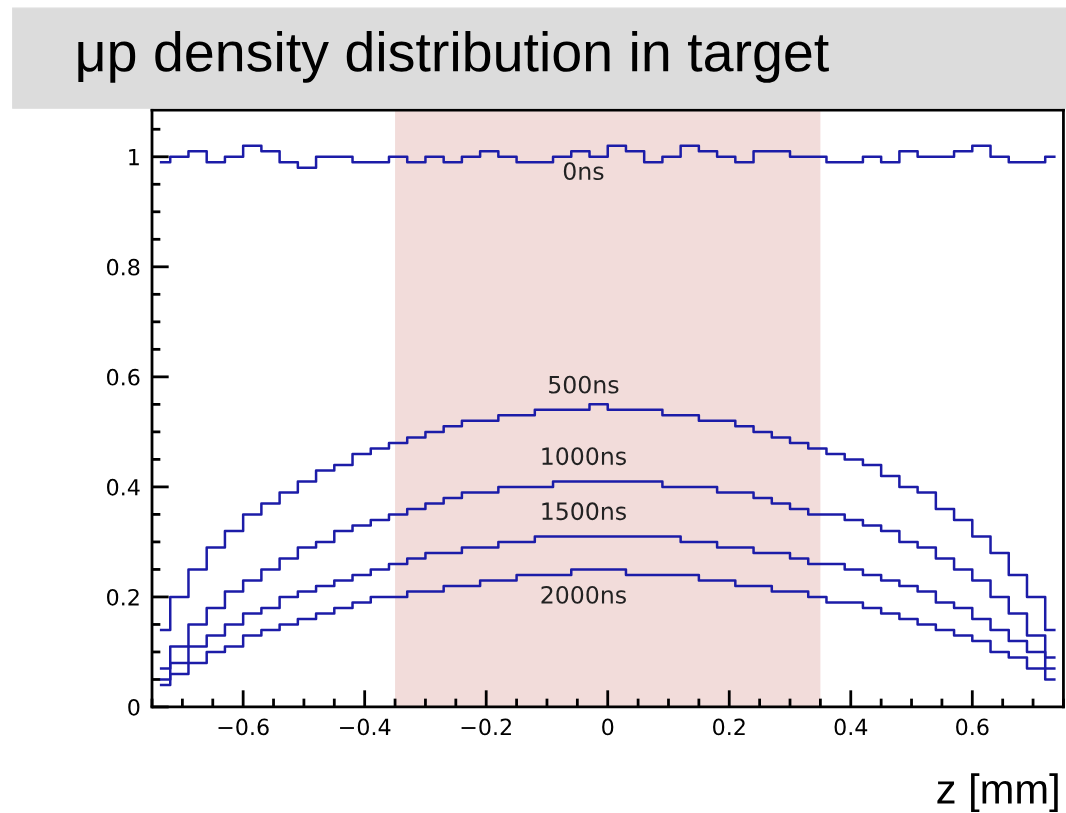 This screenshot has height=813, width=1066. I want to click on series-label: 1000ns, so click(584, 456).